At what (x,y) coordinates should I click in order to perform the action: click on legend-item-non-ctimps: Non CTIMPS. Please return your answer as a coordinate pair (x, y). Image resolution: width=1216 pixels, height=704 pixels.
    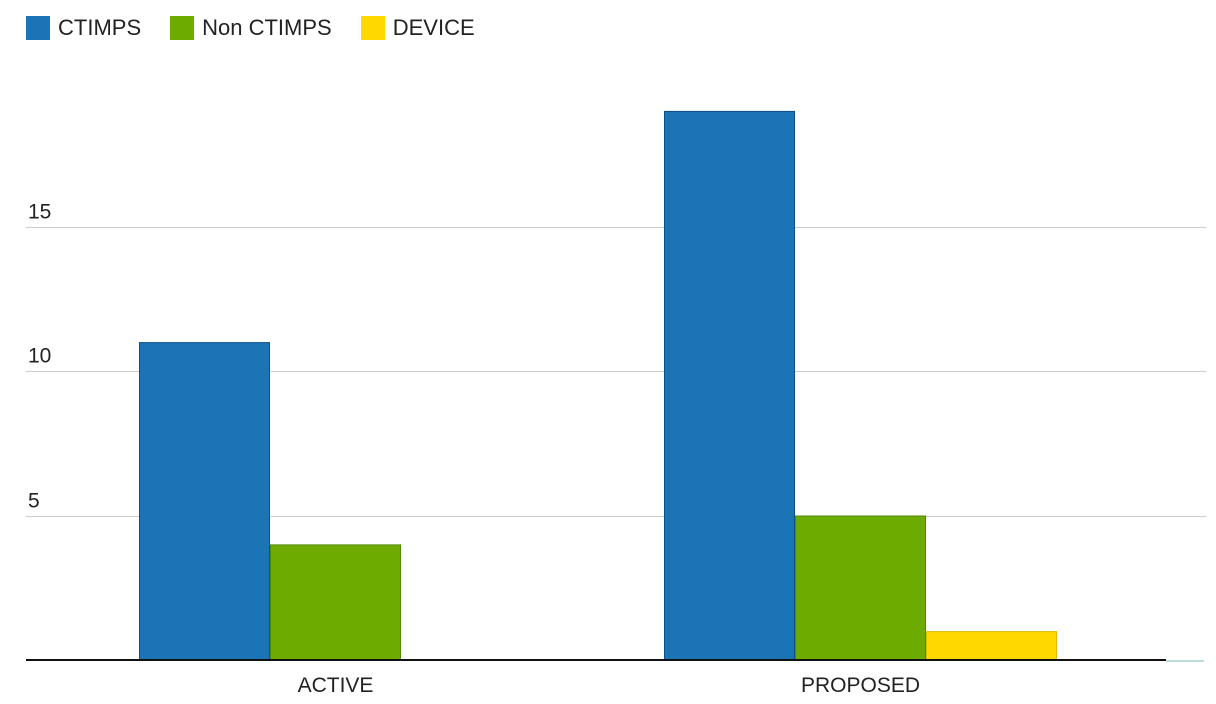
    Looking at the image, I should click on (251, 28).